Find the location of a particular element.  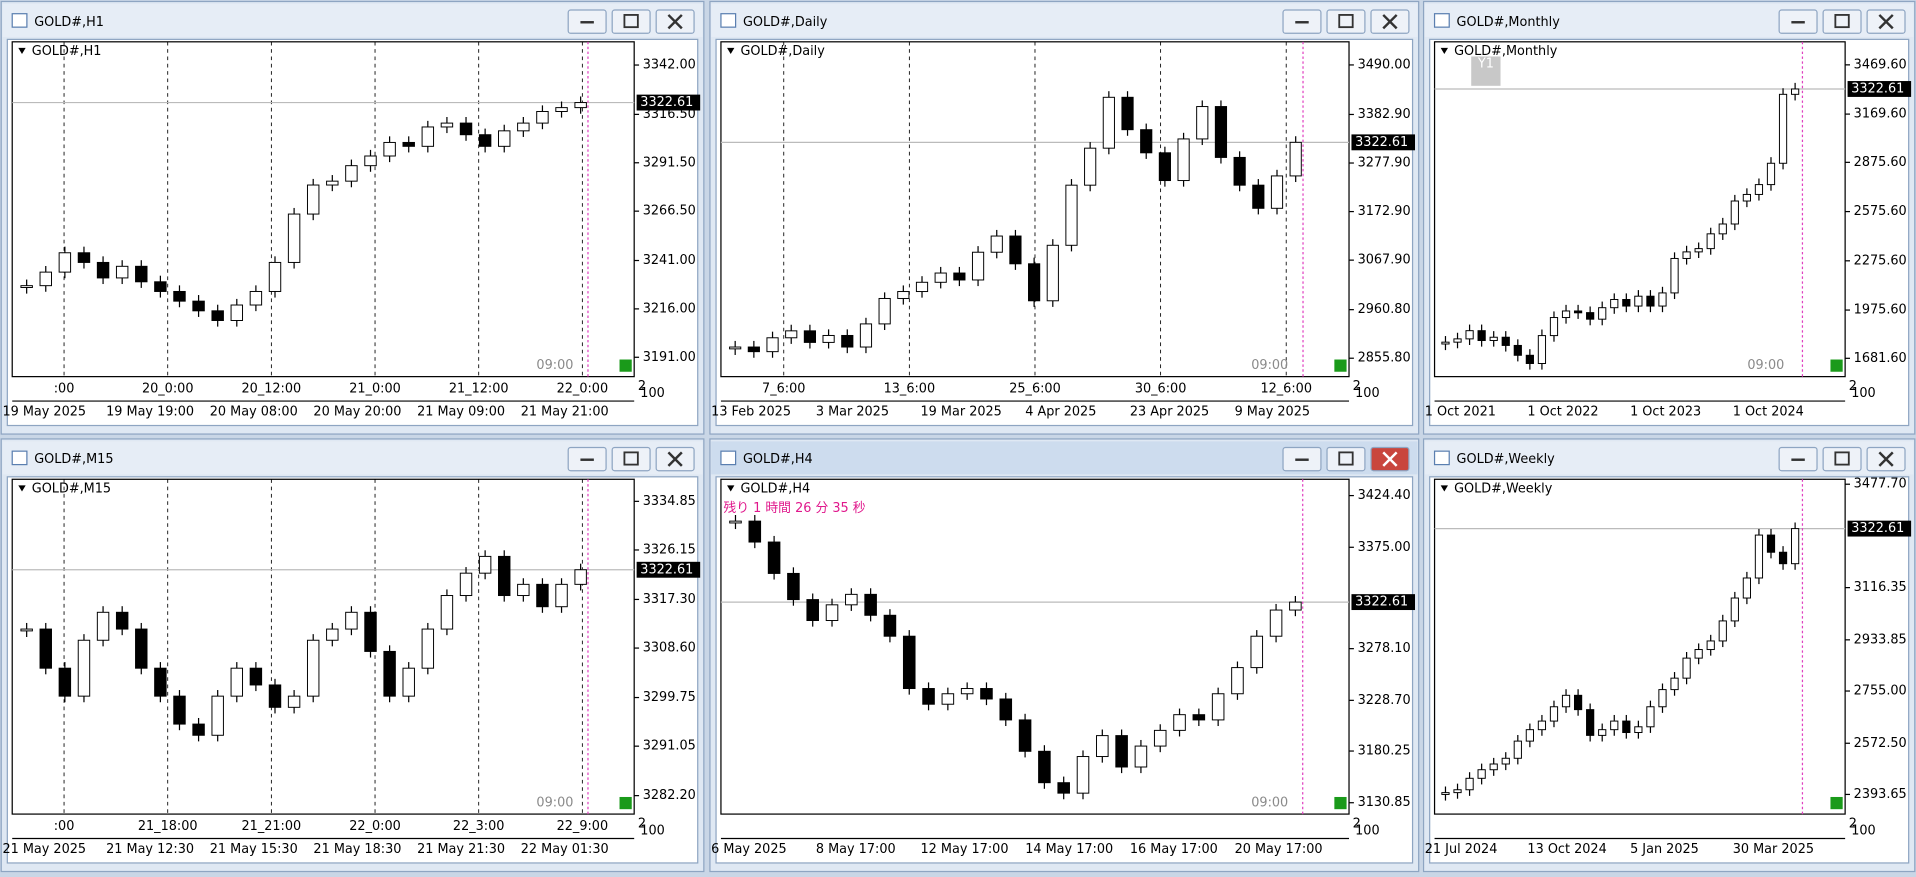

date-label: 22 May 01:30 is located at coordinates (565, 849).